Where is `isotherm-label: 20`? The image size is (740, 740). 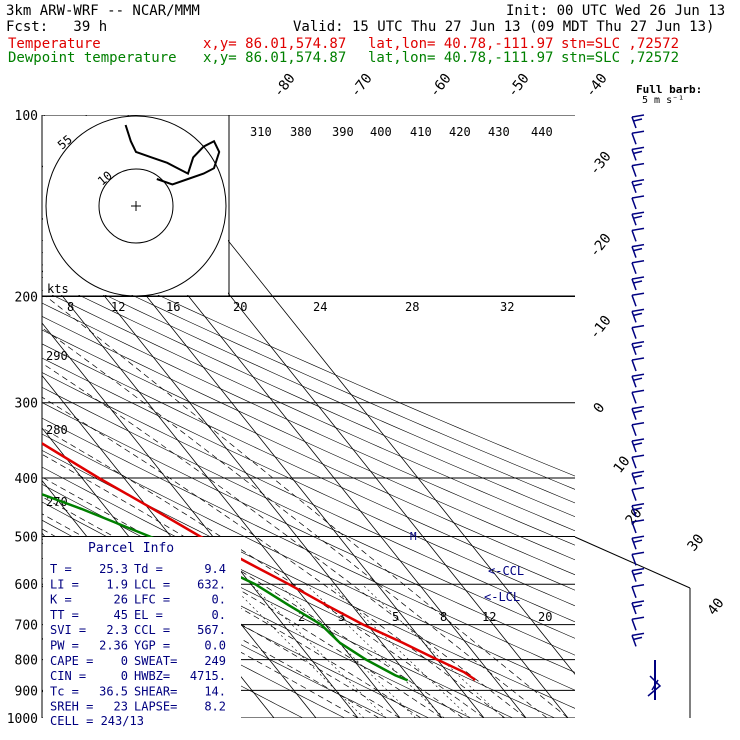 isotherm-label: 20 is located at coordinates (634, 516).